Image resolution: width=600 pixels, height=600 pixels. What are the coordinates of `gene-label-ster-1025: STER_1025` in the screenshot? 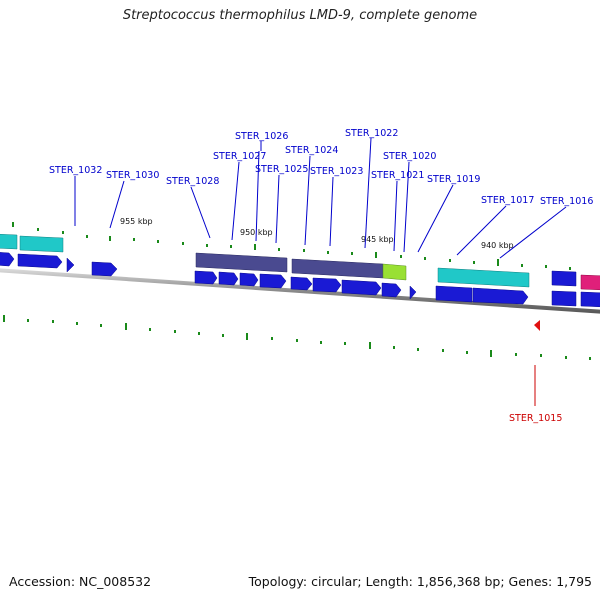 It's located at (281, 169).